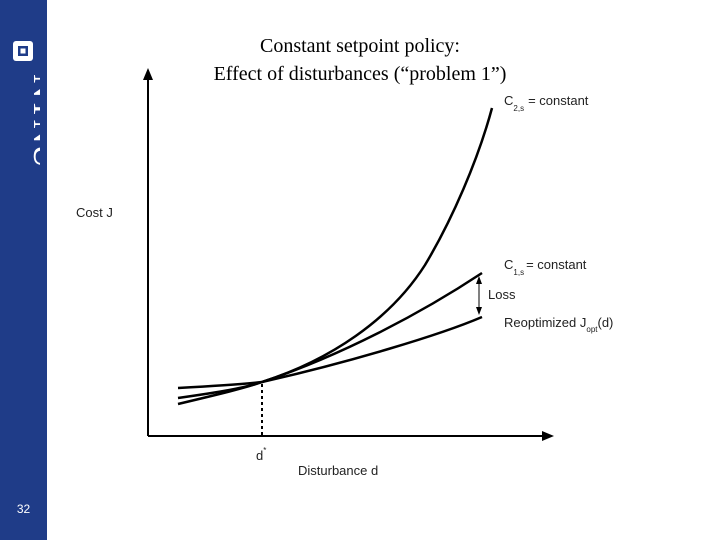  What do you see at coordinates (548, 436) in the screenshot?
I see `x-axis-arrowhead` at bounding box center [548, 436].